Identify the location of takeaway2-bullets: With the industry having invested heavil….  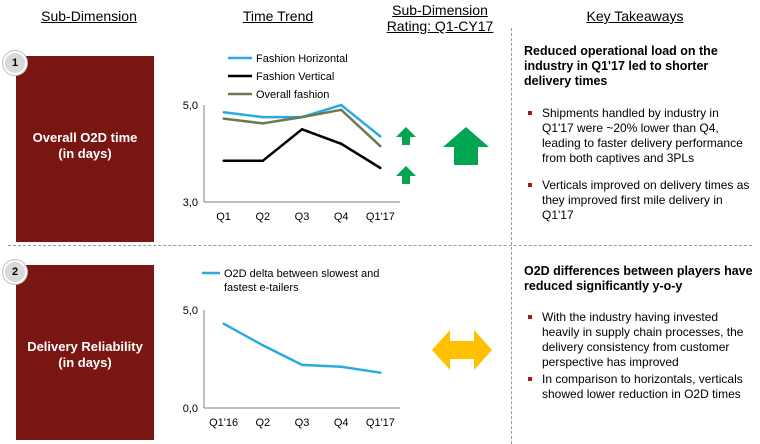
(639, 360).